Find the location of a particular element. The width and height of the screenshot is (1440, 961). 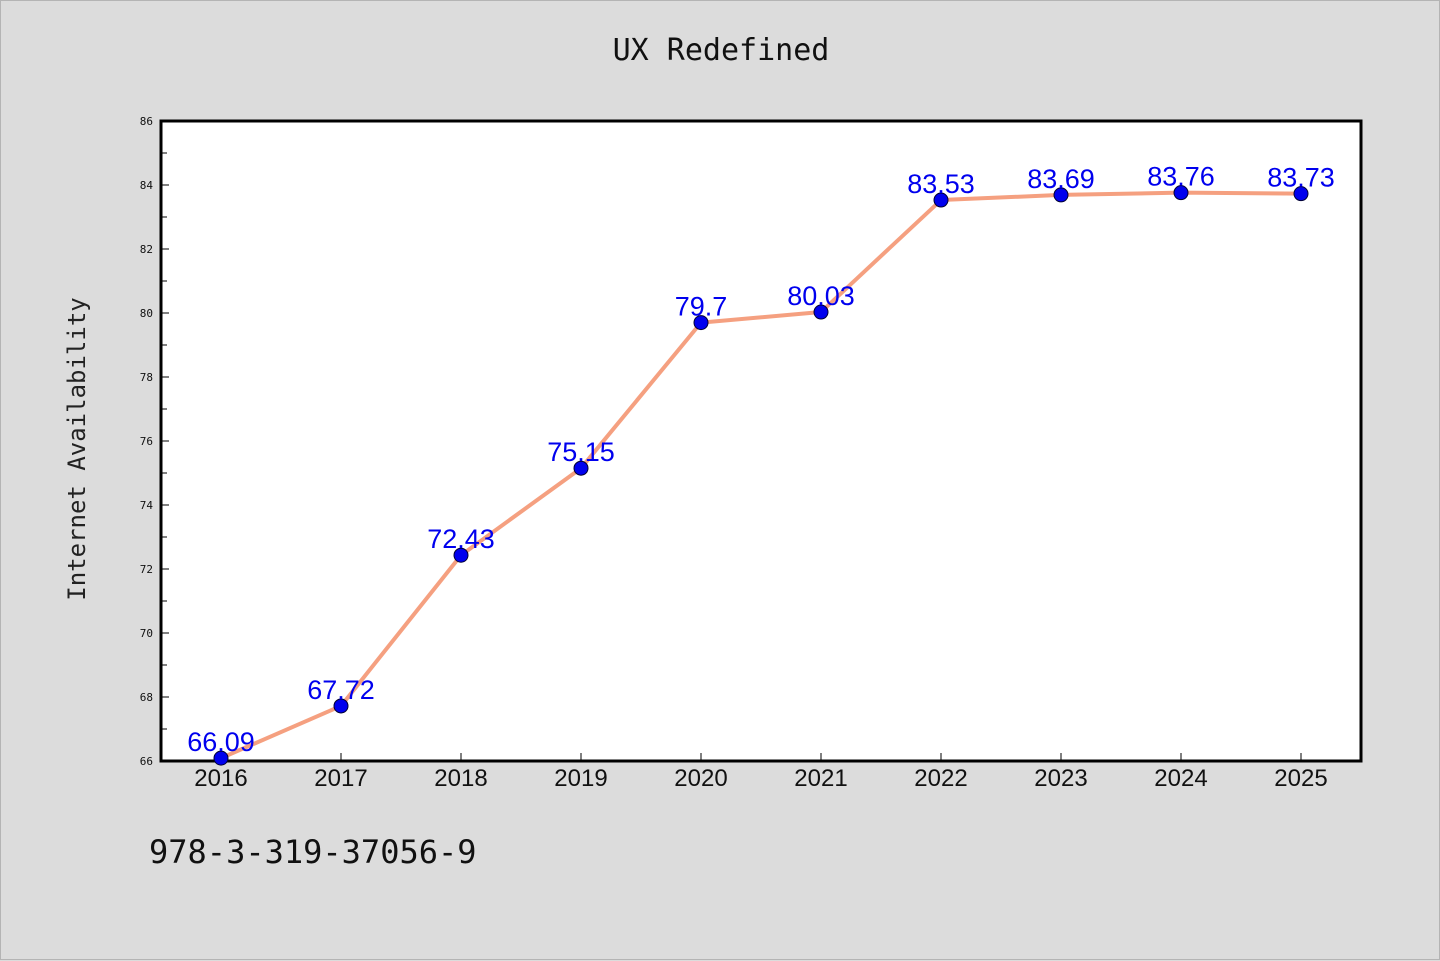

x-tick-label: 2023 is located at coordinates (1060, 778).